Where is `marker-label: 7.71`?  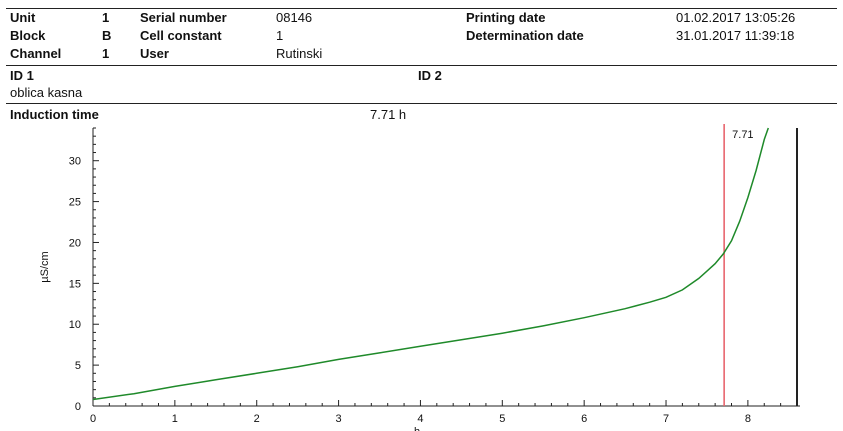 marker-label: 7.71 is located at coordinates (742, 135).